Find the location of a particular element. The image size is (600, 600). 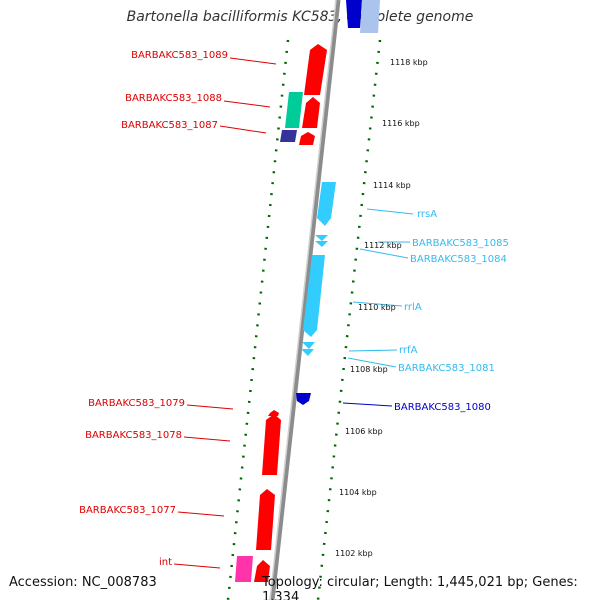

scale-label: 1114 kbp is located at coordinates (392, 185).